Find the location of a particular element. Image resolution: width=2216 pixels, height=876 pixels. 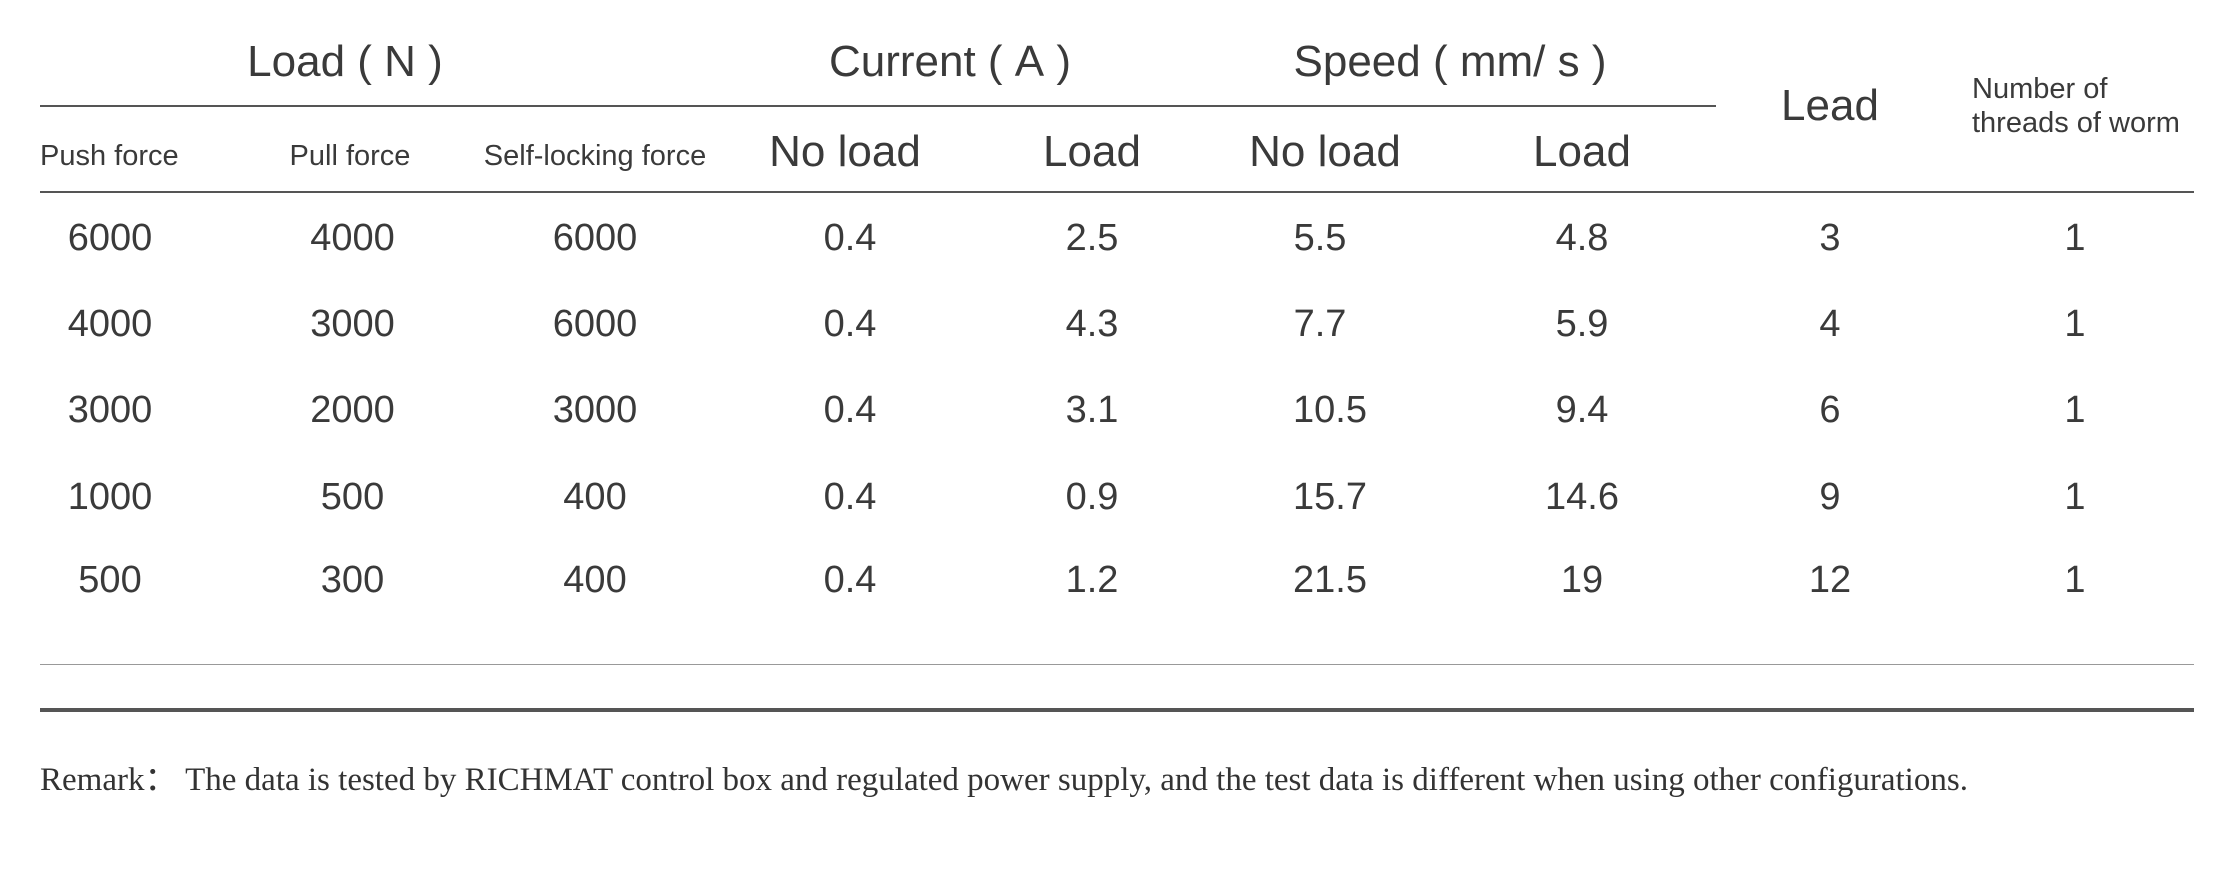

cell-speed-load: 19 is located at coordinates (1582, 580).